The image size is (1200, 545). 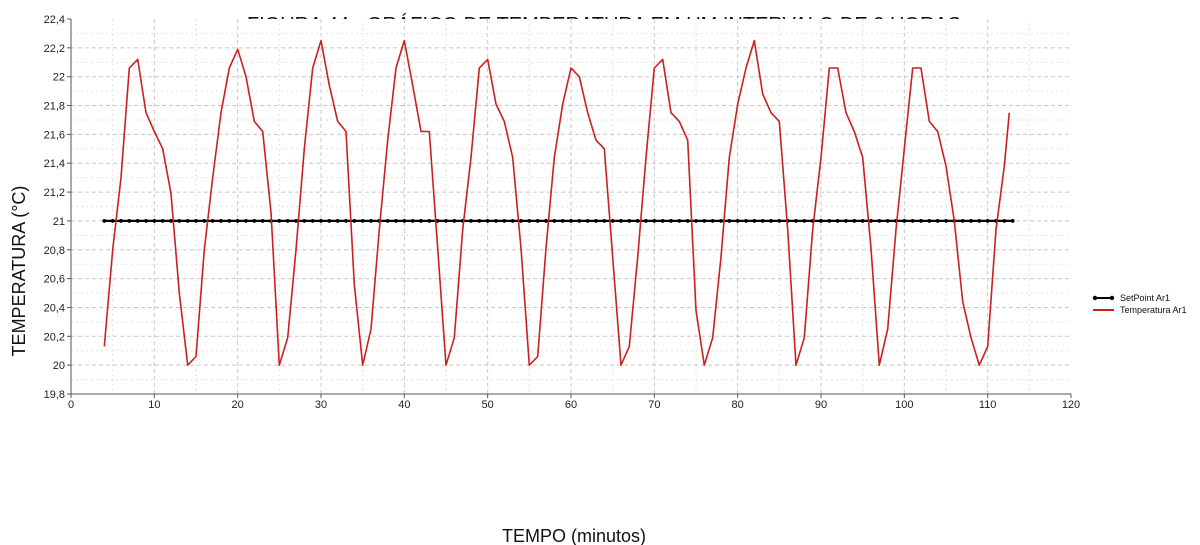 What do you see at coordinates (988, 405) in the screenshot?
I see `x-tick-label: 110` at bounding box center [988, 405].